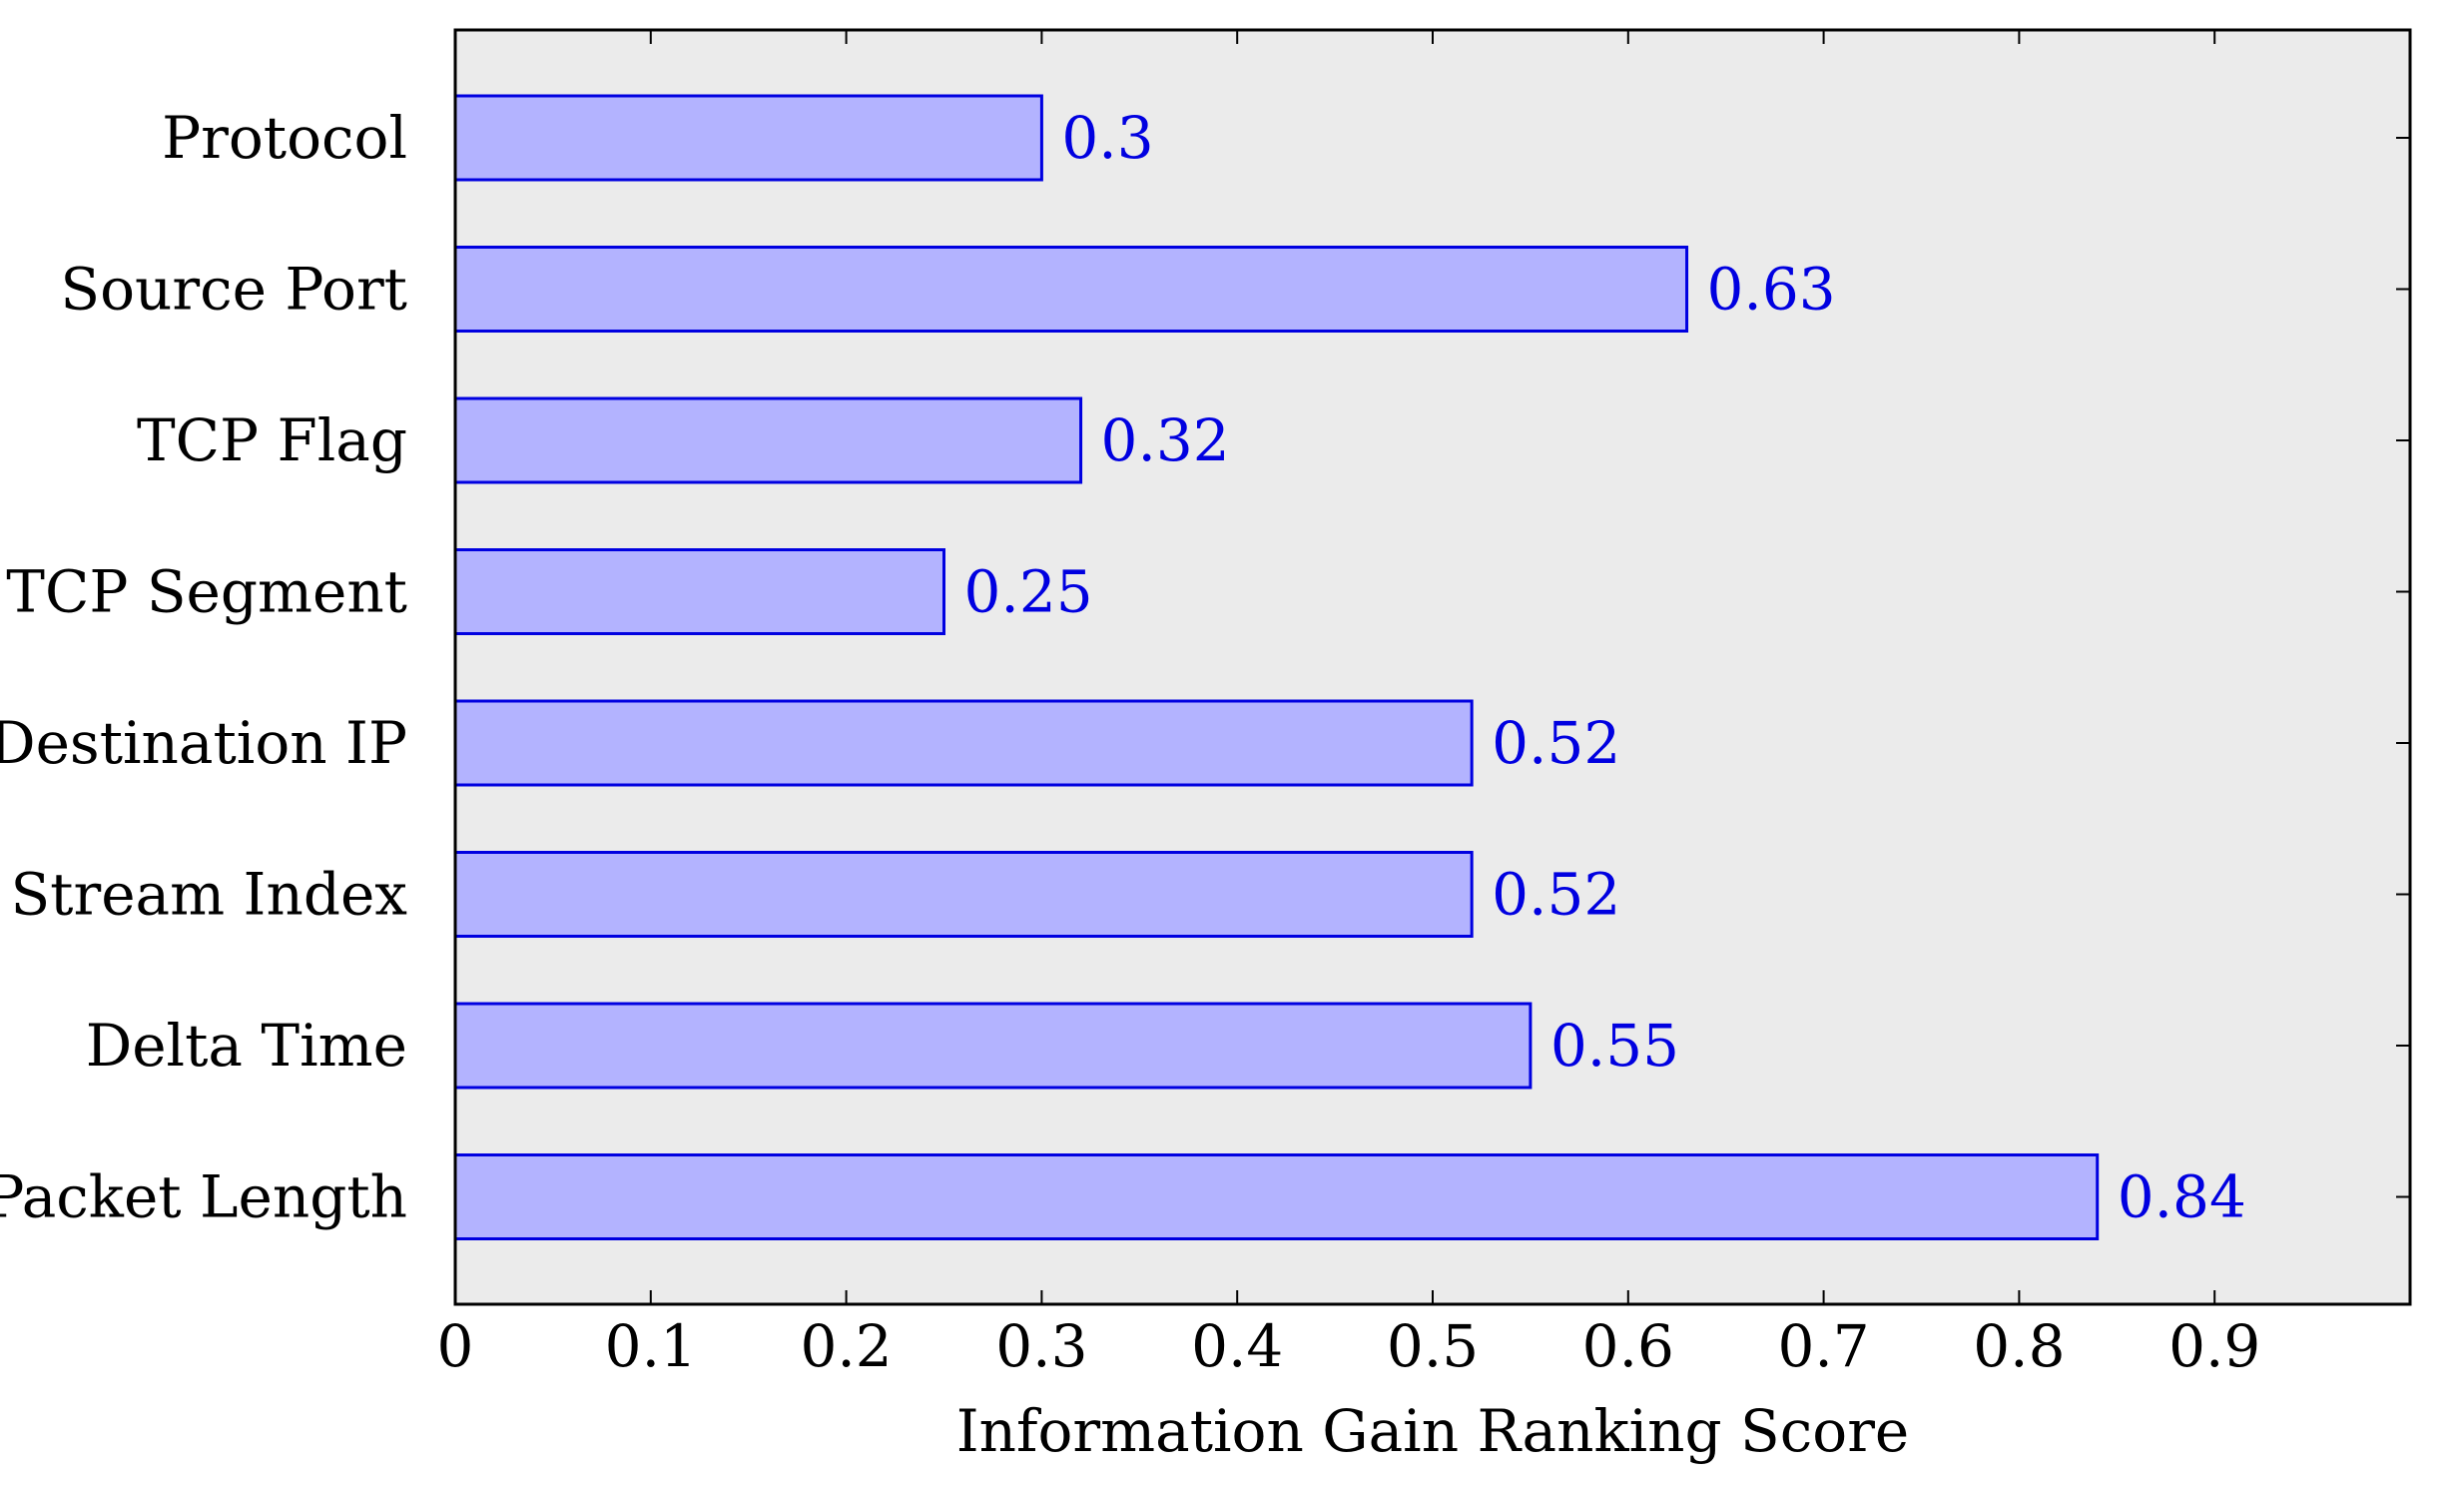  Describe the element at coordinates (651, 1346) in the screenshot. I see `x-tick-label: 0.1` at that location.